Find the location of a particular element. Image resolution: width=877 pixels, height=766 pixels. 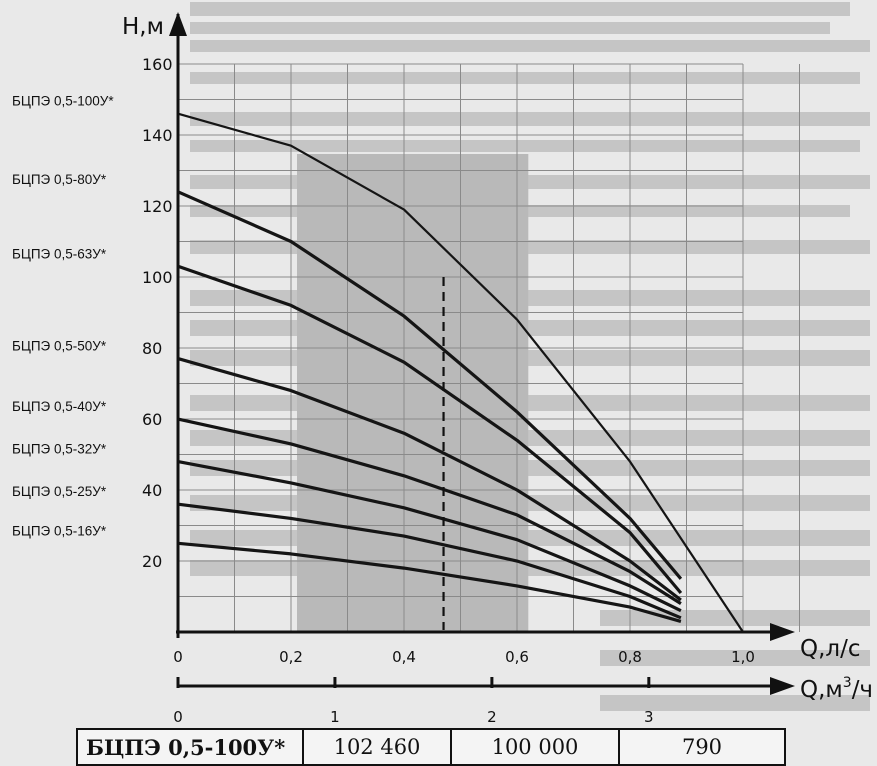

y-tick-label: 80 is located at coordinates (152, 348).